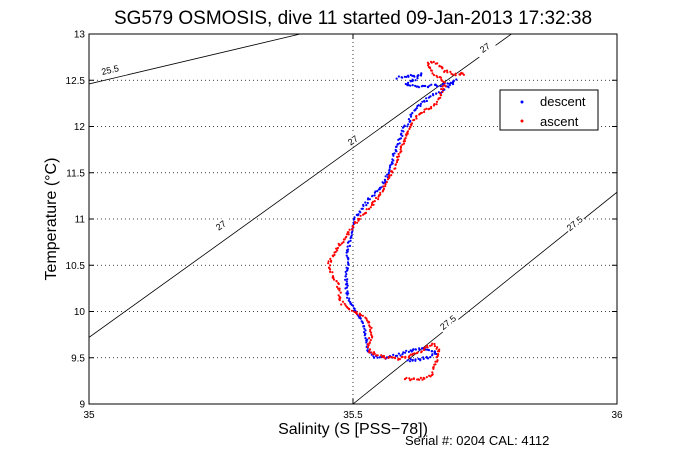 This screenshot has width=681, height=454. I want to click on legend-marker-ascent, so click(522, 121).